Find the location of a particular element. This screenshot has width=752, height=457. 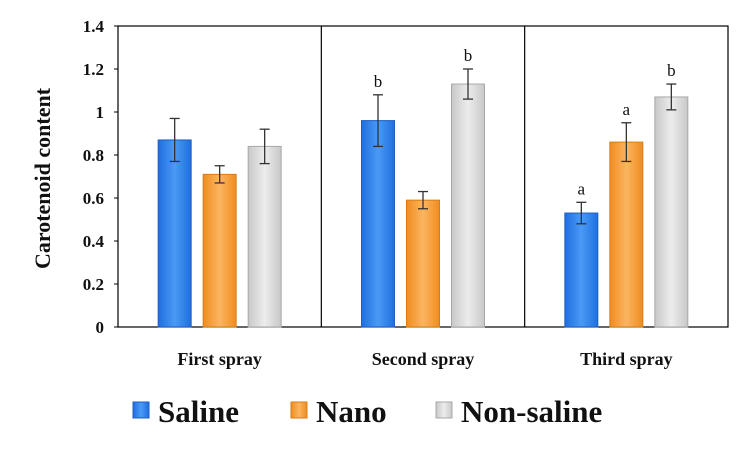

y-tick-label: 1.2 is located at coordinates (93, 69).